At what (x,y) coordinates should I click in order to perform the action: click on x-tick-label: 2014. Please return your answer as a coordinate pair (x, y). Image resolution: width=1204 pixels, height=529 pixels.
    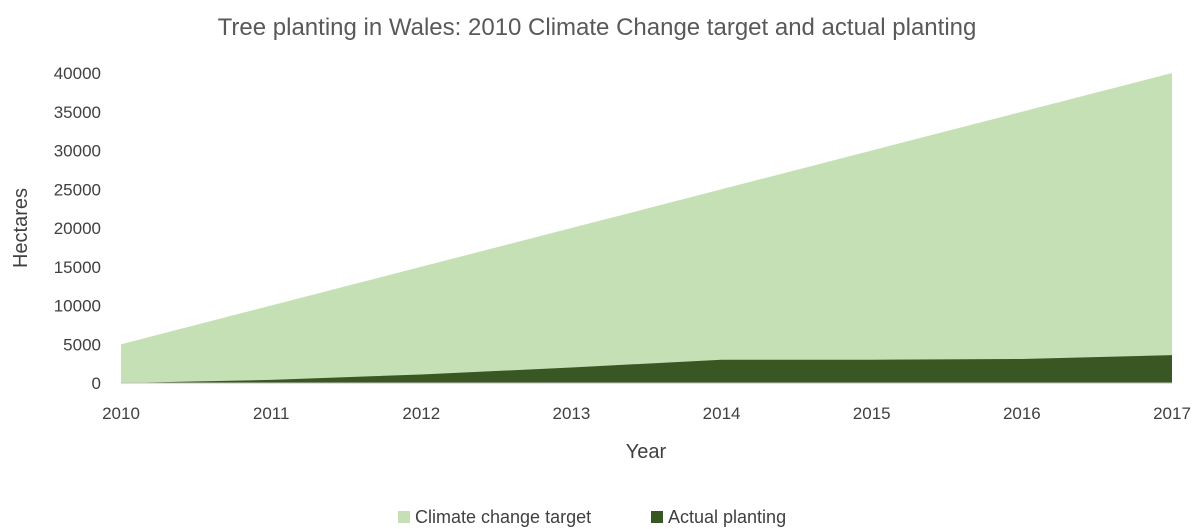
    Looking at the image, I should click on (722, 413).